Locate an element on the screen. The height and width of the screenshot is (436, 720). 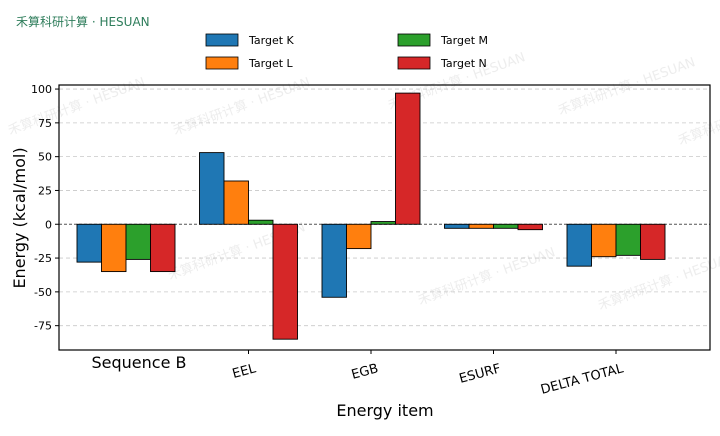
x-tick-label: EGB is located at coordinates (365, 372).